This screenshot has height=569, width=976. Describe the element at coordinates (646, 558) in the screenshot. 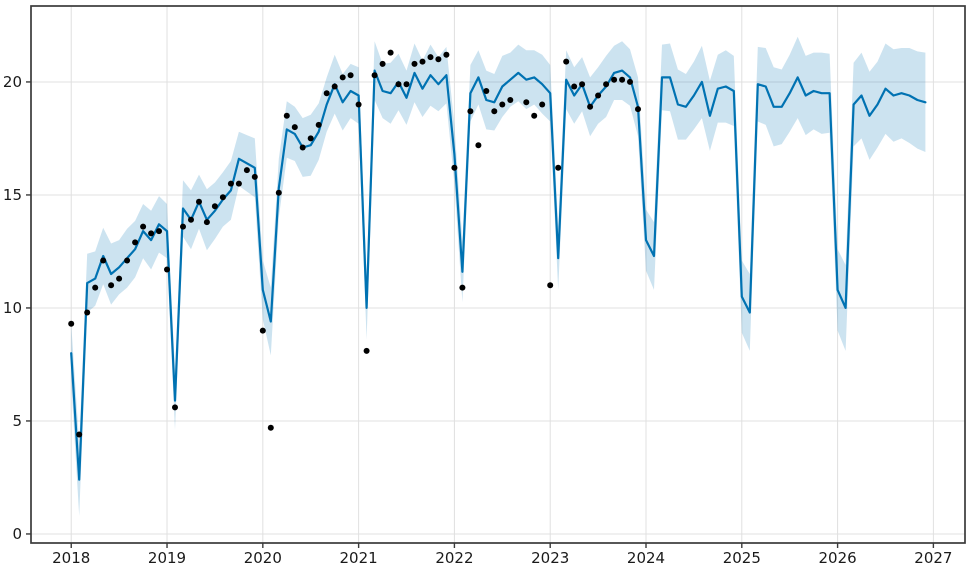

I see `x-axis-tick-label-2024: 2024` at that location.